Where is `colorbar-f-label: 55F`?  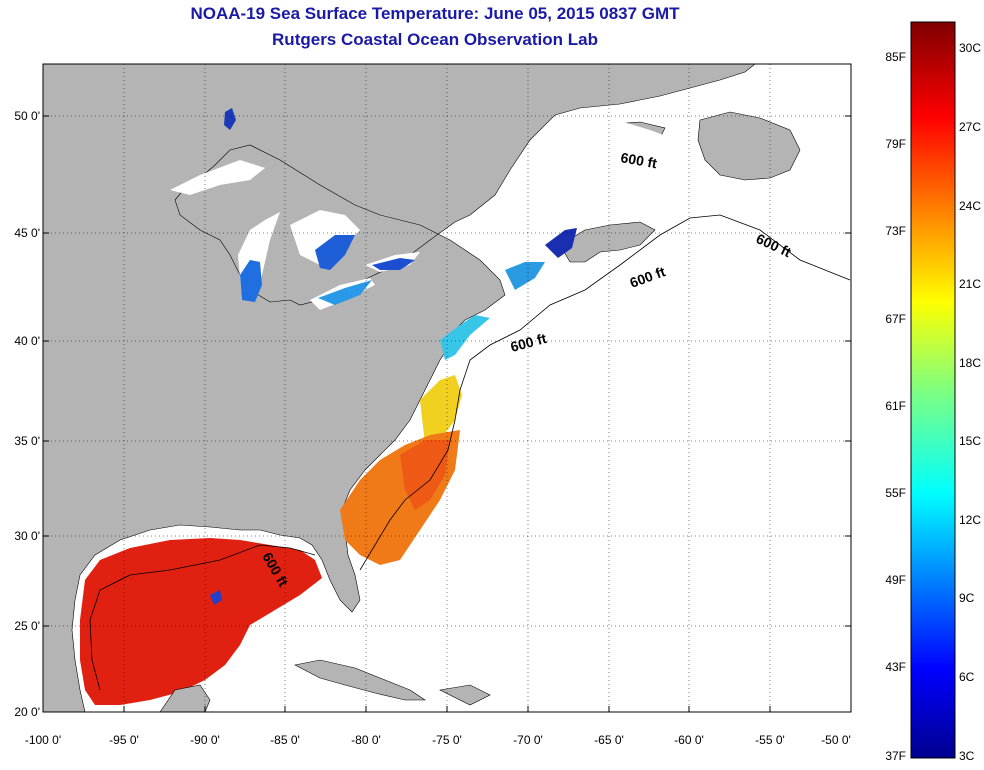 colorbar-f-label: 55F is located at coordinates (895, 493).